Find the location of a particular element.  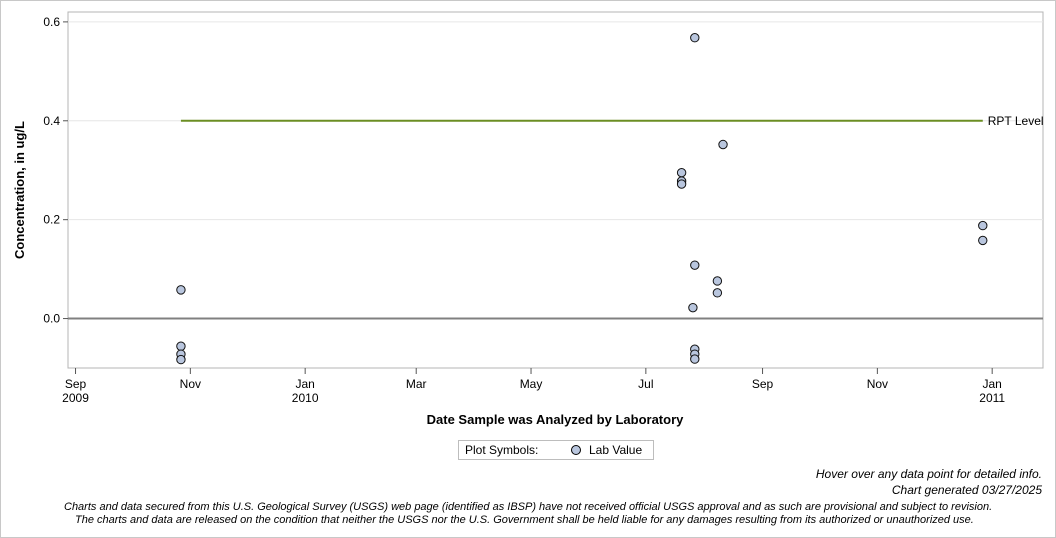

x-tick-year-label: 2011 is located at coordinates (992, 398).